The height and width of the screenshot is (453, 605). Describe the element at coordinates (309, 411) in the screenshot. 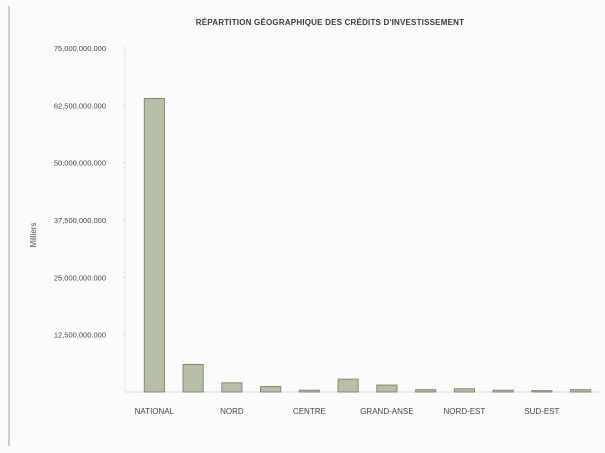

I see `x-tick-label: CENTRE` at that location.